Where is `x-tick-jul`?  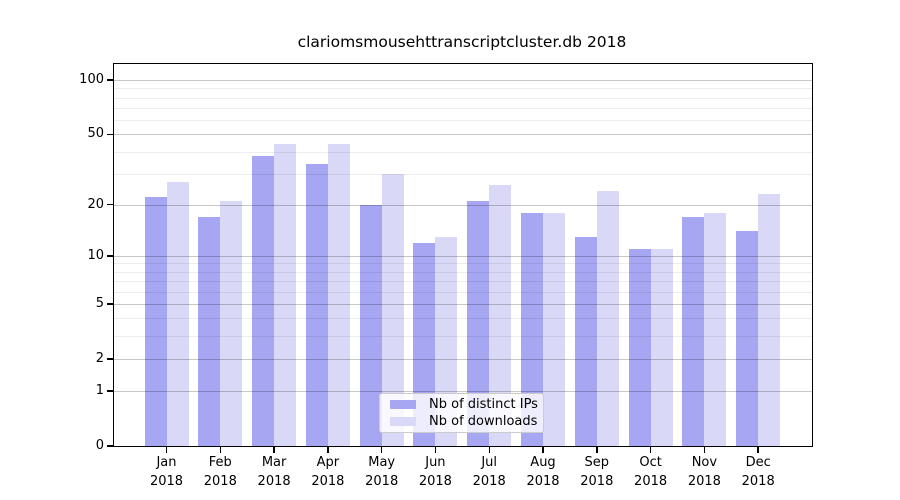 x-tick-jul is located at coordinates (489, 449).